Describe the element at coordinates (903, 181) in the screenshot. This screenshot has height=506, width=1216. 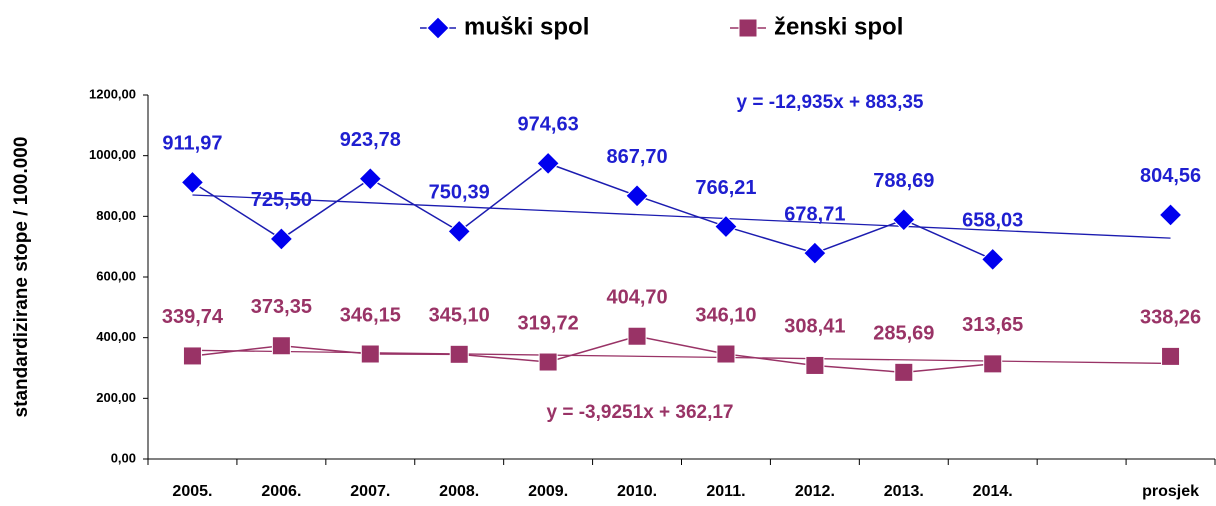
I see `data-label: 788,69` at that location.